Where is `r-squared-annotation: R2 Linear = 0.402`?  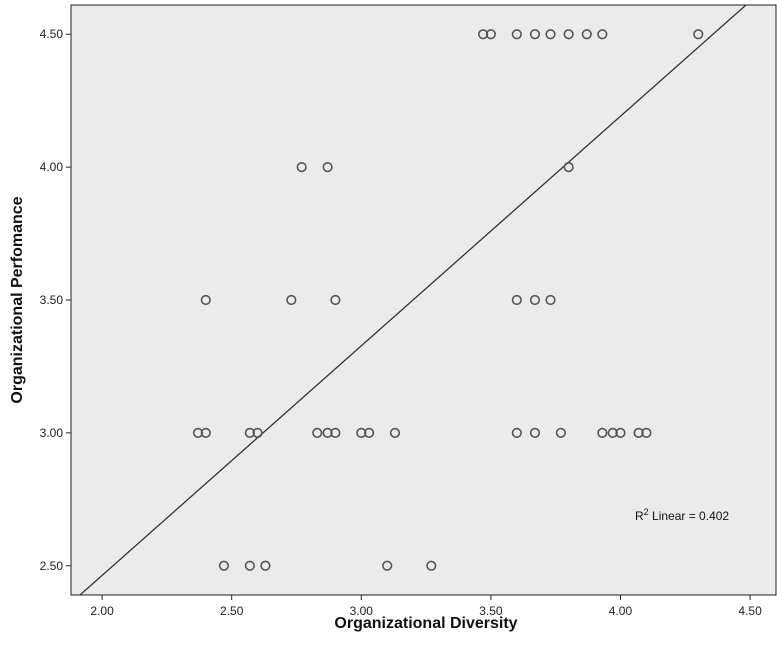 r-squared-annotation: R2 Linear = 0.402 is located at coordinates (682, 515).